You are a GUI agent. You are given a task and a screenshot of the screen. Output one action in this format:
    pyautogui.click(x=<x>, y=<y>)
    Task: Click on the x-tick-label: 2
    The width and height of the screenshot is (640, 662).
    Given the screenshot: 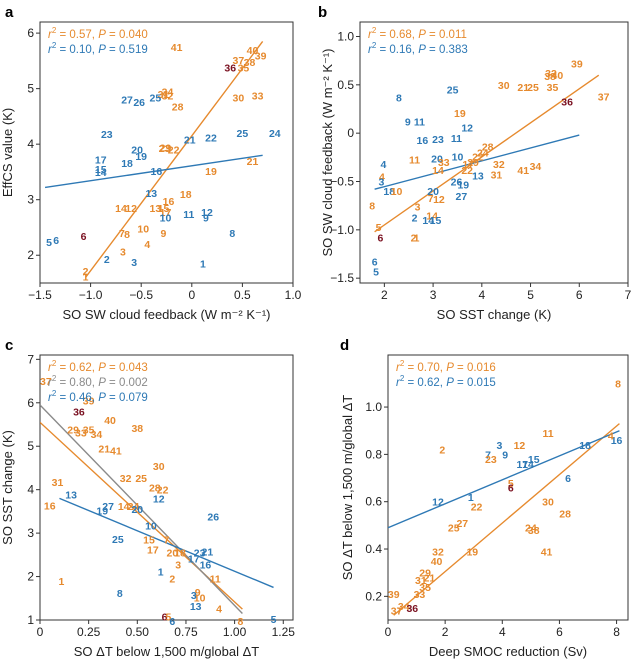 What is the action you would take?
    pyautogui.click(x=445, y=632)
    